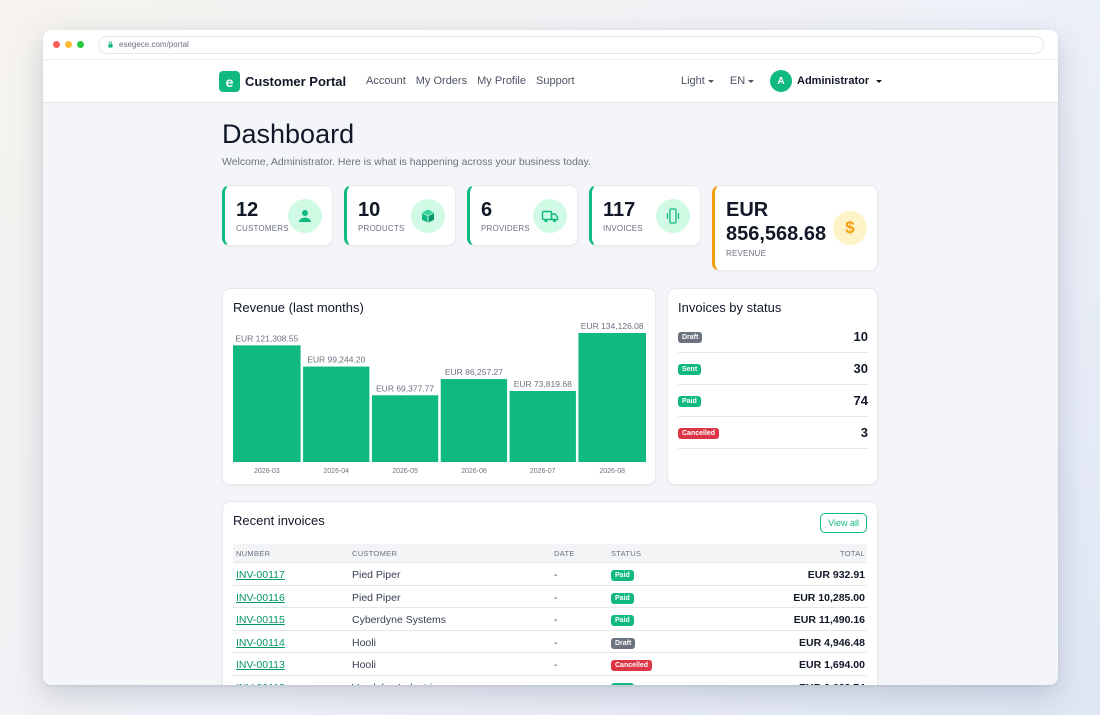  I want to click on bar-data-label: EUR 69,377.77, so click(405, 388).